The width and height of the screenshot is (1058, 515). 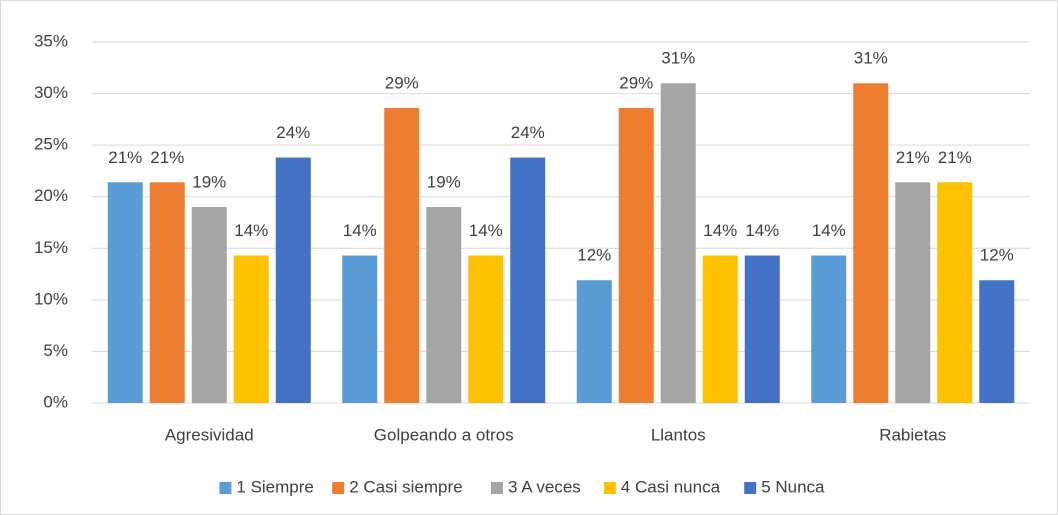 What do you see at coordinates (51, 298) in the screenshot?
I see `y-tick-label: 10%` at bounding box center [51, 298].